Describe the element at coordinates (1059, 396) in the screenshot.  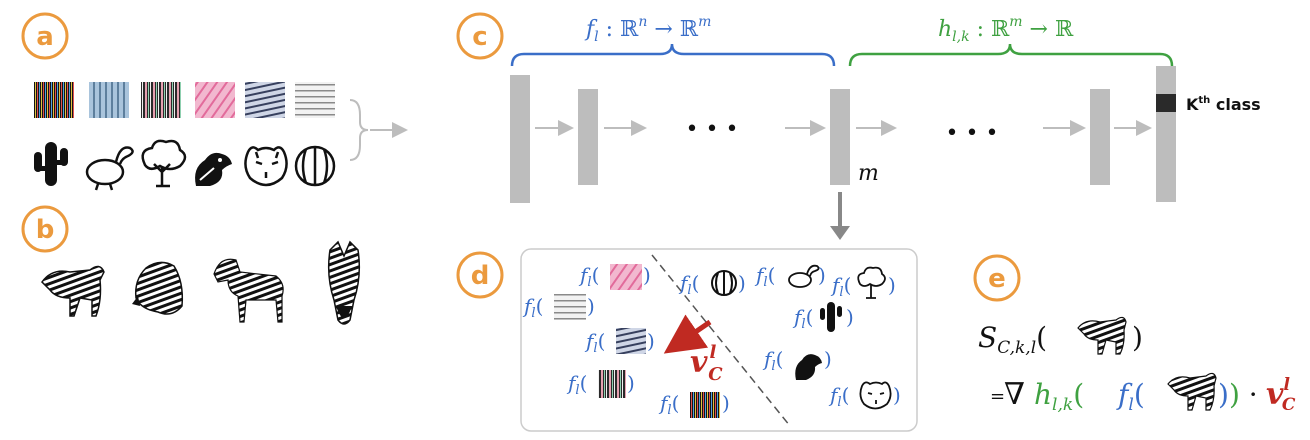
I see `svg-text: hl,k(` at that location.